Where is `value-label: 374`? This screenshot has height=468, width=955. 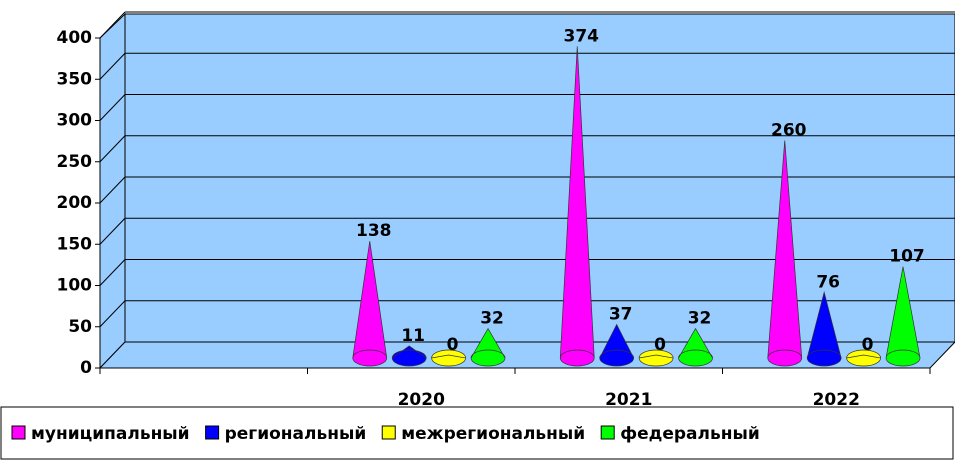
value-label: 374 is located at coordinates (582, 36).